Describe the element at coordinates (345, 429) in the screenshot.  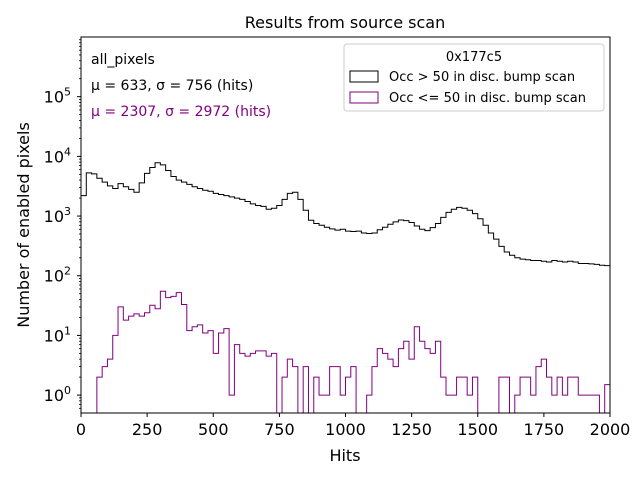
I see `x-tick-label: 1000` at that location.